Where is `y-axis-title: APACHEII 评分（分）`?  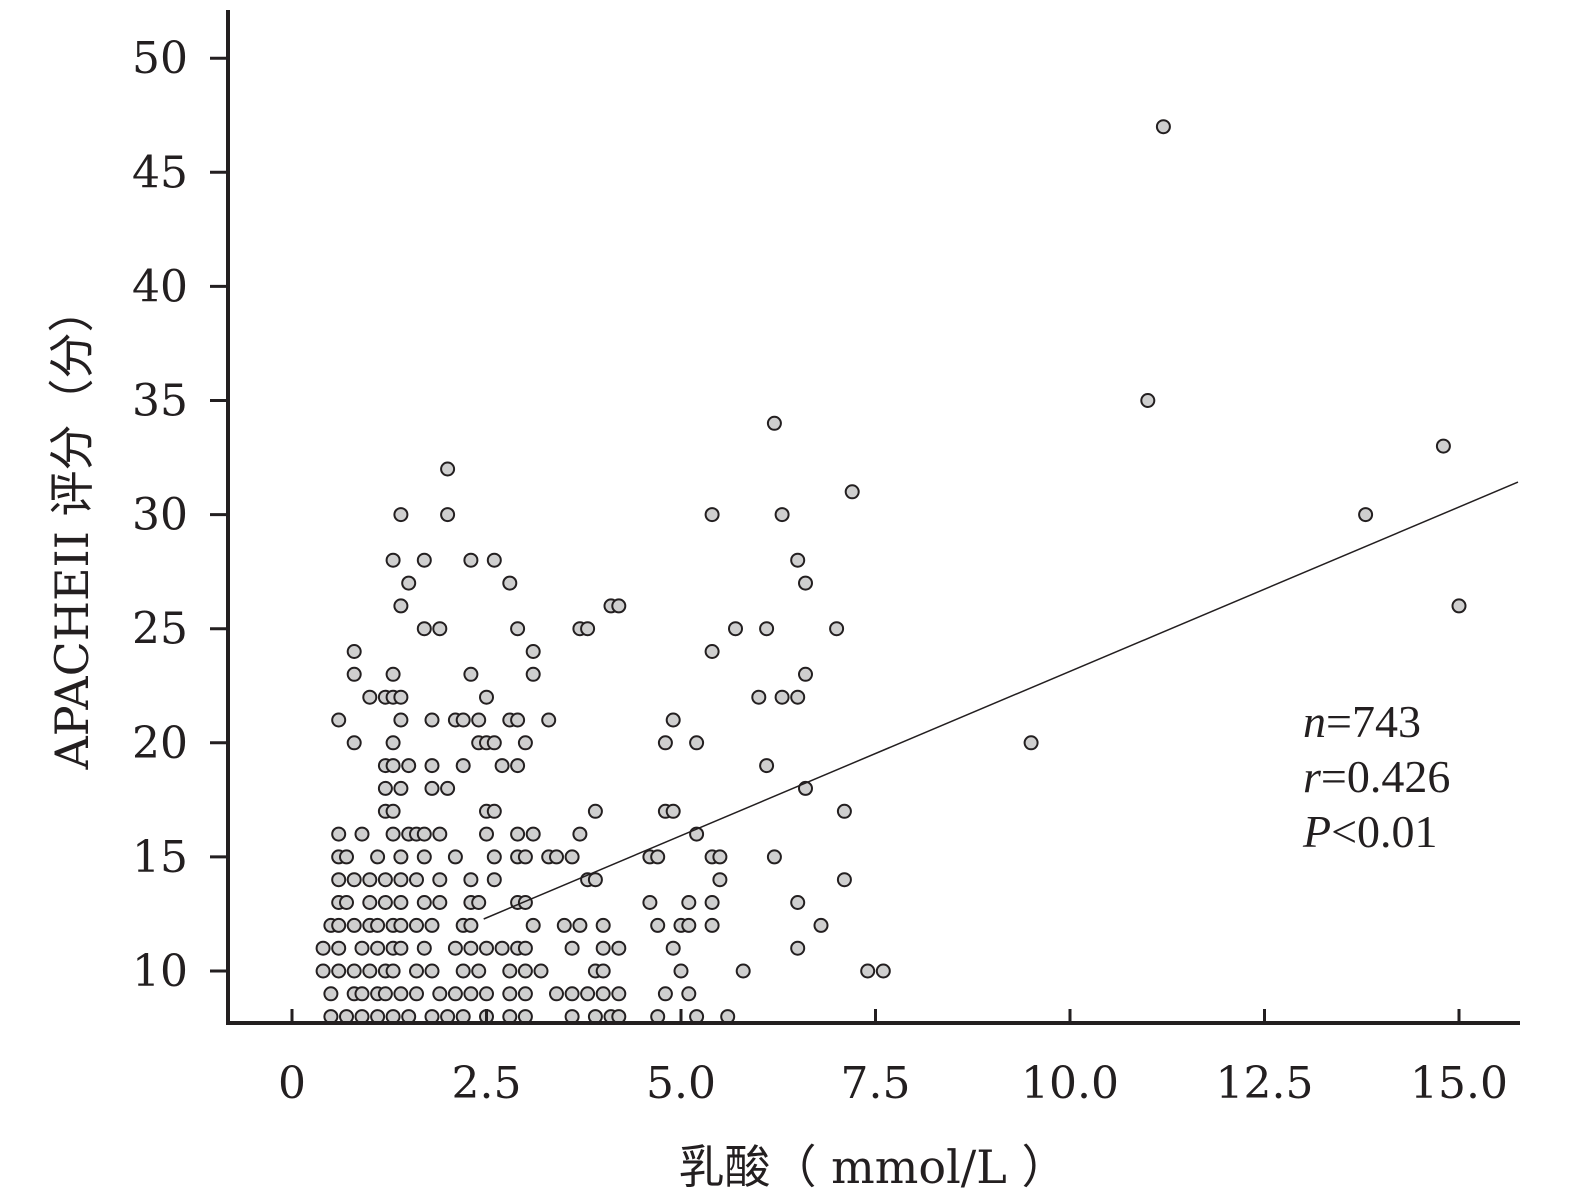 y-axis-title: APACHEII 评分（分） is located at coordinates (72, 528).